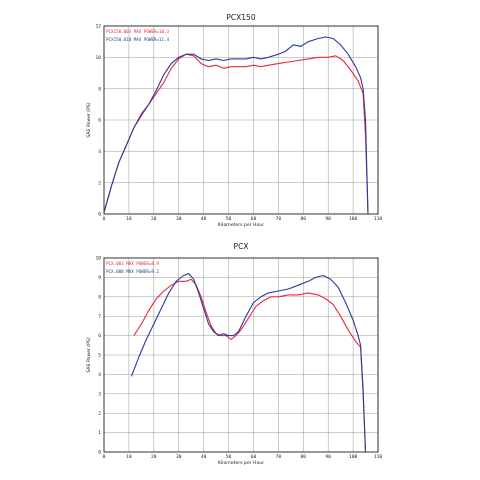 The width and height of the screenshot is (480, 480). I want to click on y-tick-label: 12, so click(98, 27).